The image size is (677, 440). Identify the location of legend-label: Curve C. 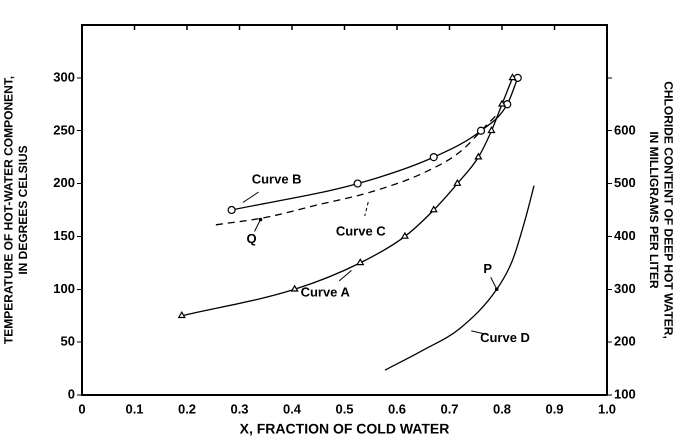
(361, 231).